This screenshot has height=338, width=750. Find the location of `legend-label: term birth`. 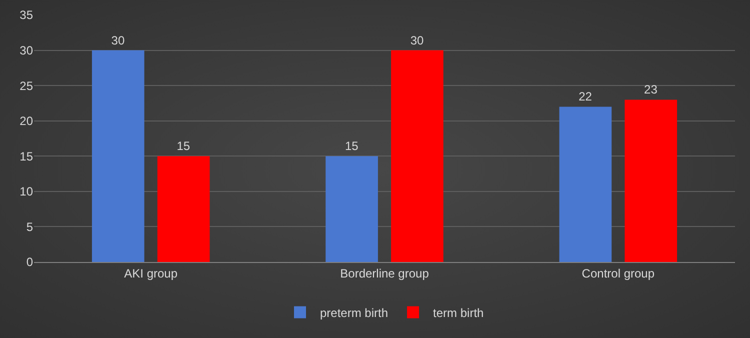

legend-label: term birth is located at coordinates (458, 313).